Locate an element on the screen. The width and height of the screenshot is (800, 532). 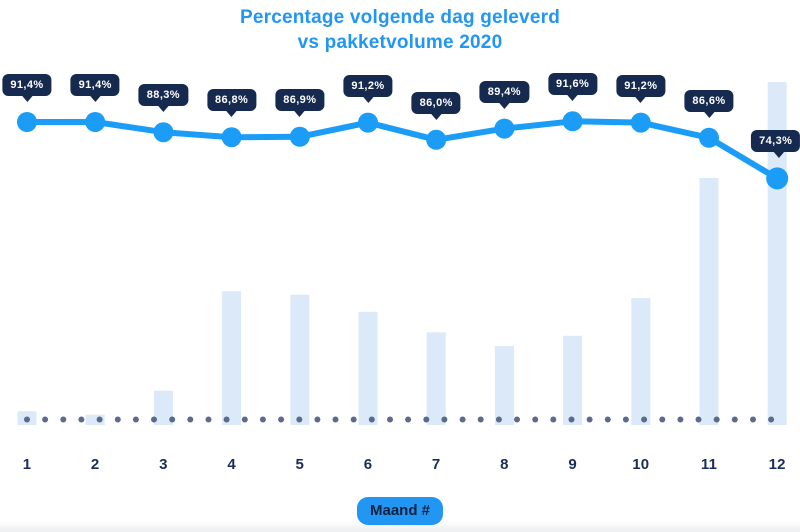
value-tooltip: 74,3% is located at coordinates (775, 141).